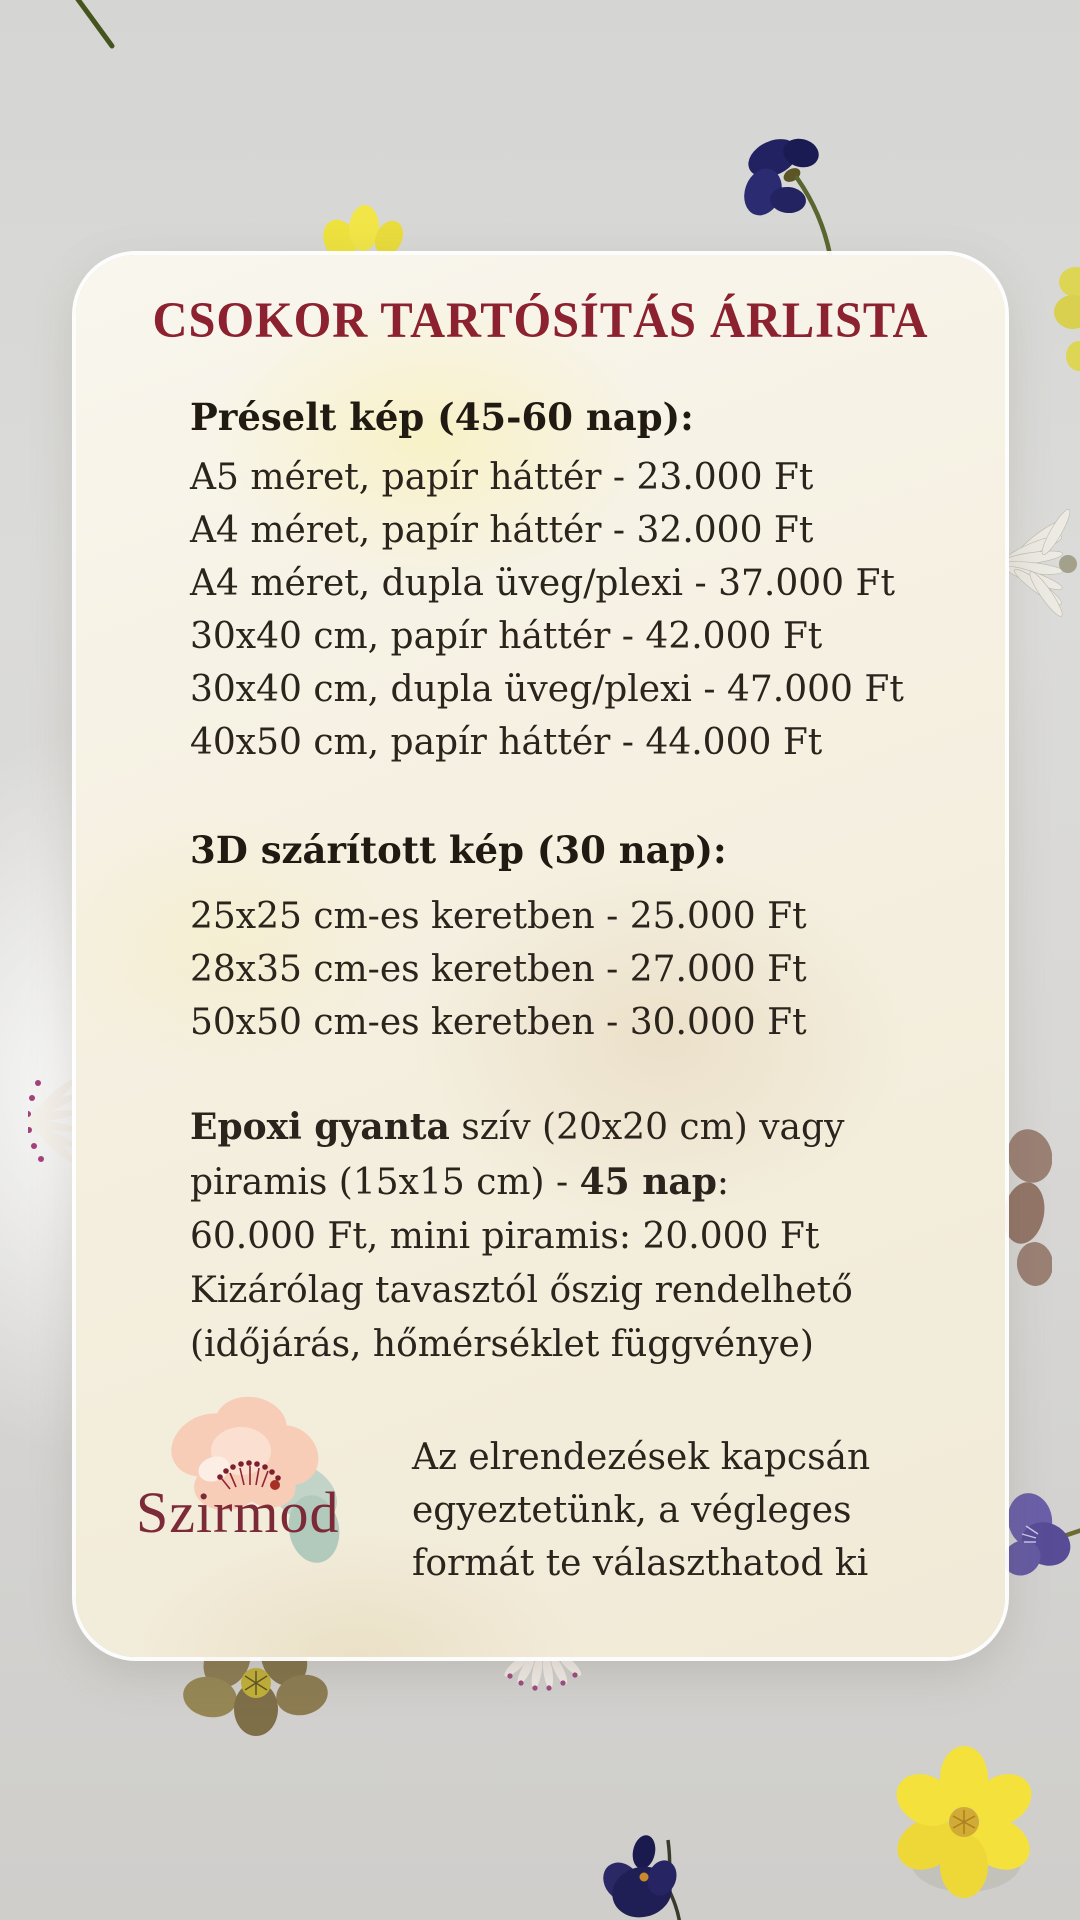  Describe the element at coordinates (1027, 1207) in the screenshot. I see `pressed-brown-right-icon` at that location.